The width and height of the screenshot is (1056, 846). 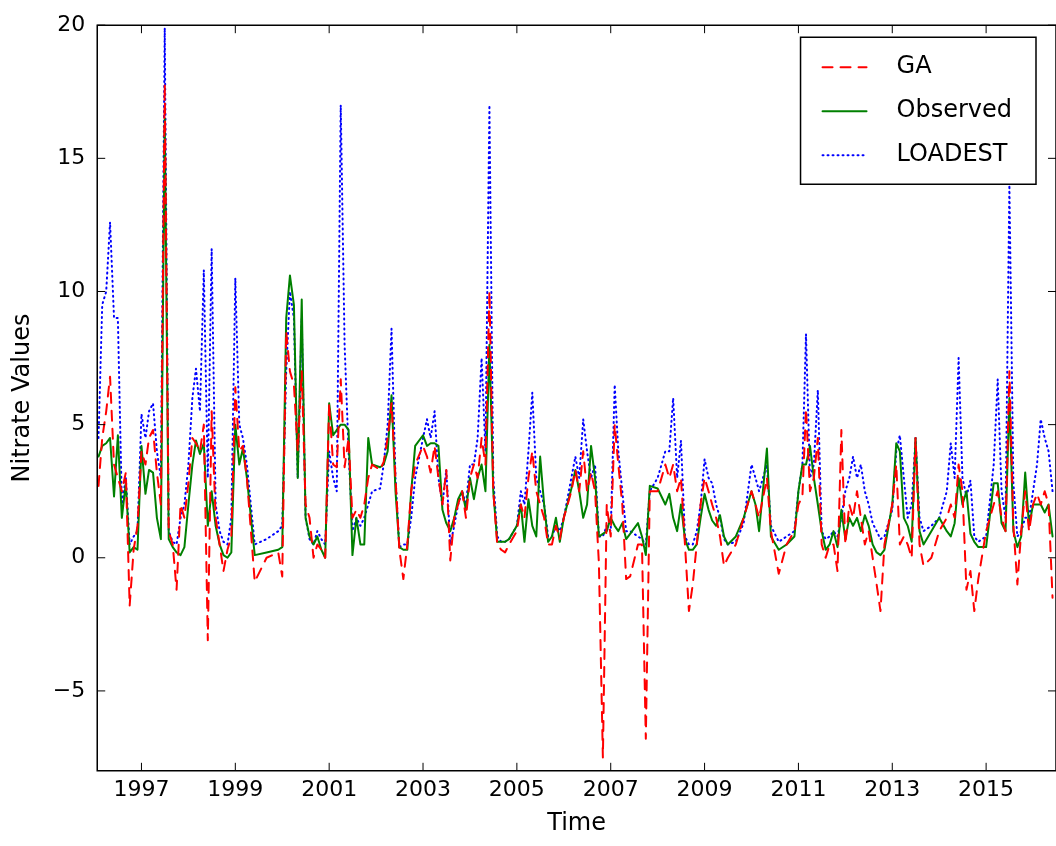 What do you see at coordinates (892, 788) in the screenshot?
I see `x-tick-label: 2013` at bounding box center [892, 788].